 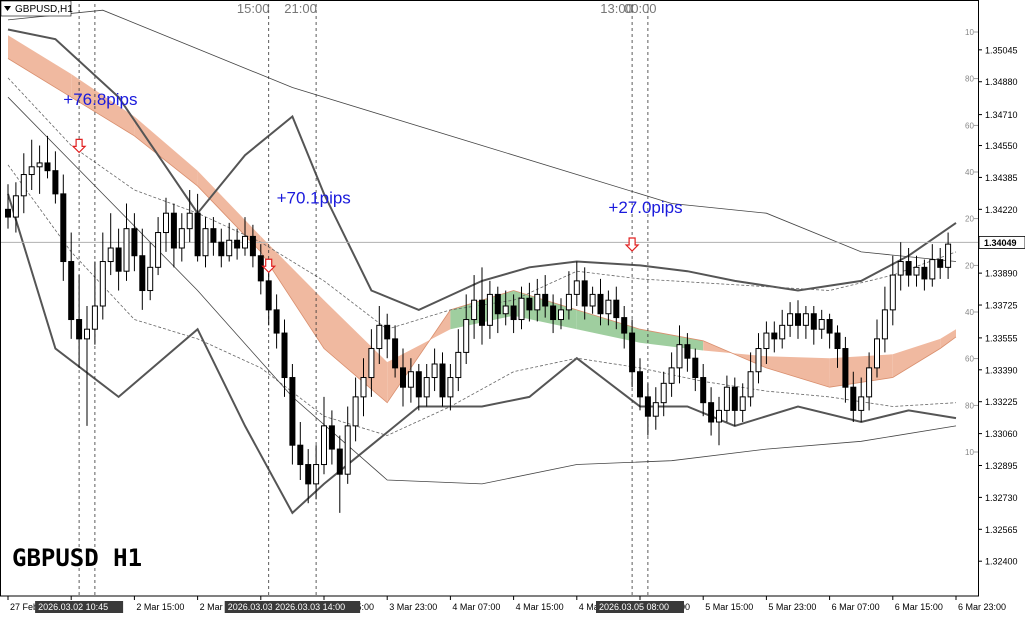 What do you see at coordinates (1001, 530) in the screenshot?
I see `price-tick-label: 1.32565` at bounding box center [1001, 530].